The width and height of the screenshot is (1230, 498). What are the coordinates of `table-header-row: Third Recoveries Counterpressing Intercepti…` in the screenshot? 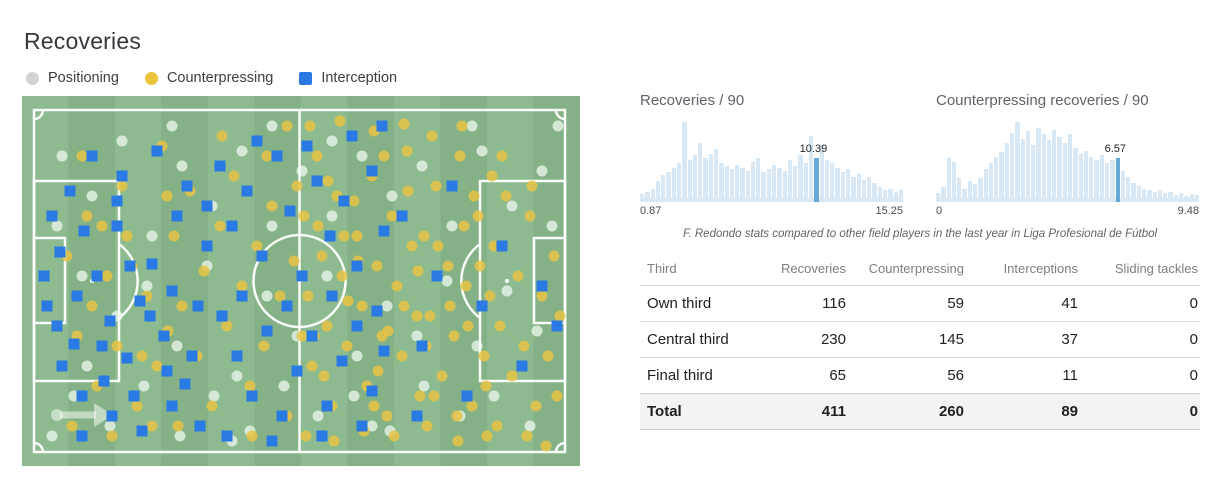 It's located at (920, 270).